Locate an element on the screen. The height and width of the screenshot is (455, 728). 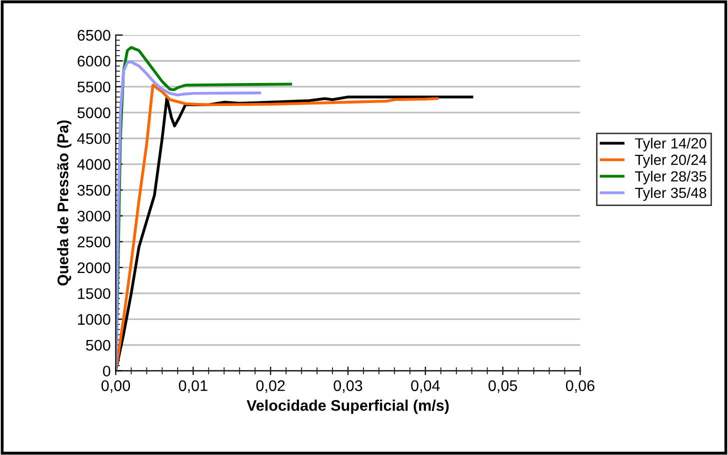
line-series is located at coordinates (189, 215).